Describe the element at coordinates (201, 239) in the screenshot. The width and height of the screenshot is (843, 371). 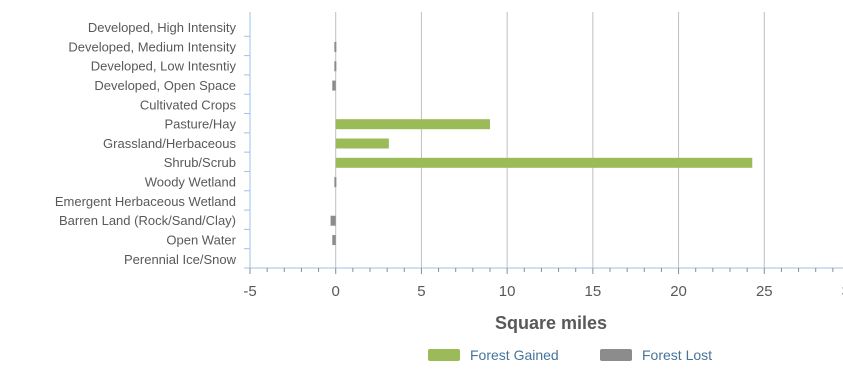
I see `category-label: Open Water` at that location.